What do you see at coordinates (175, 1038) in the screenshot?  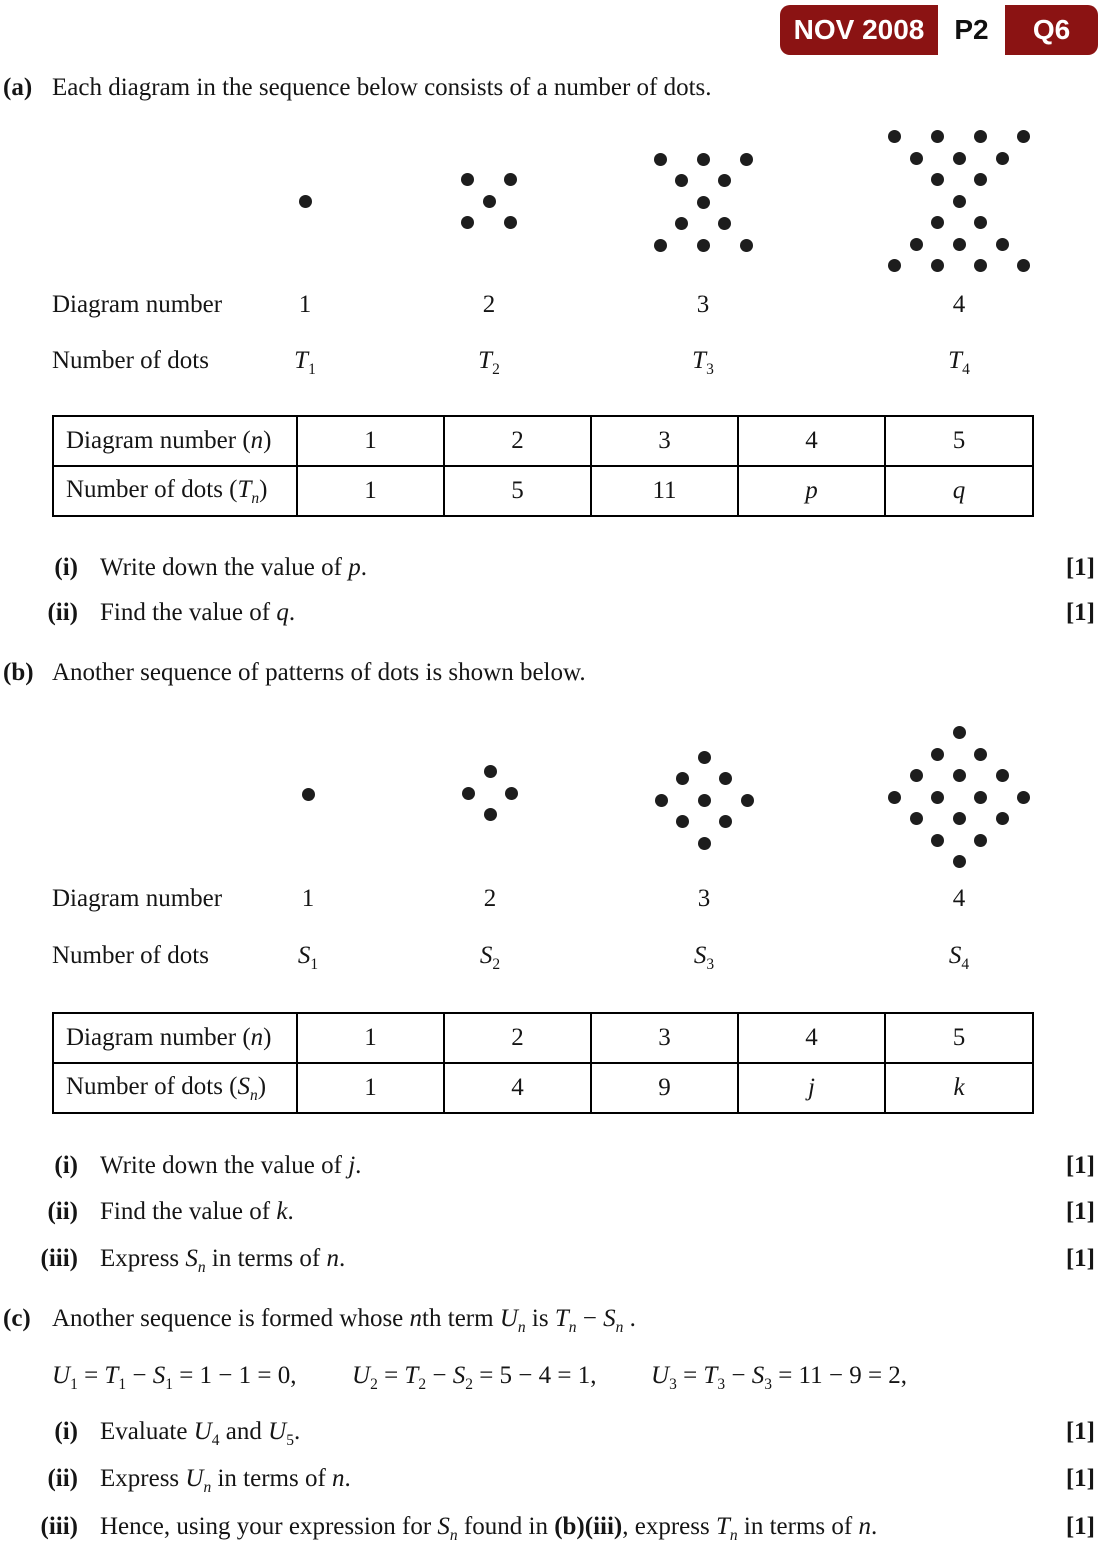 I see `table-b-row1-label: Diagram number (n)` at bounding box center [175, 1038].